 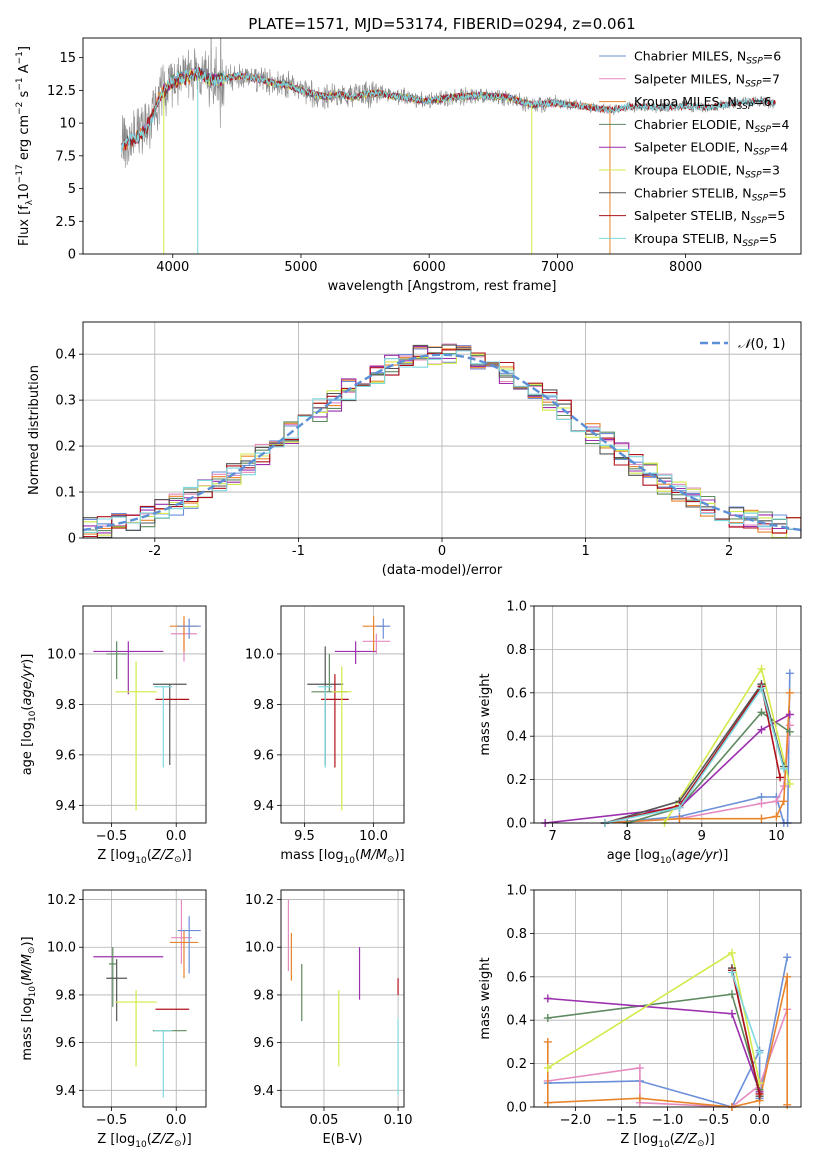 I want to click on age-vs-mass-panel: 9.5 10.0 9.4 9.6 9.8 10.0 mass [log10(M/M⊙)], so click(x=325, y=735).